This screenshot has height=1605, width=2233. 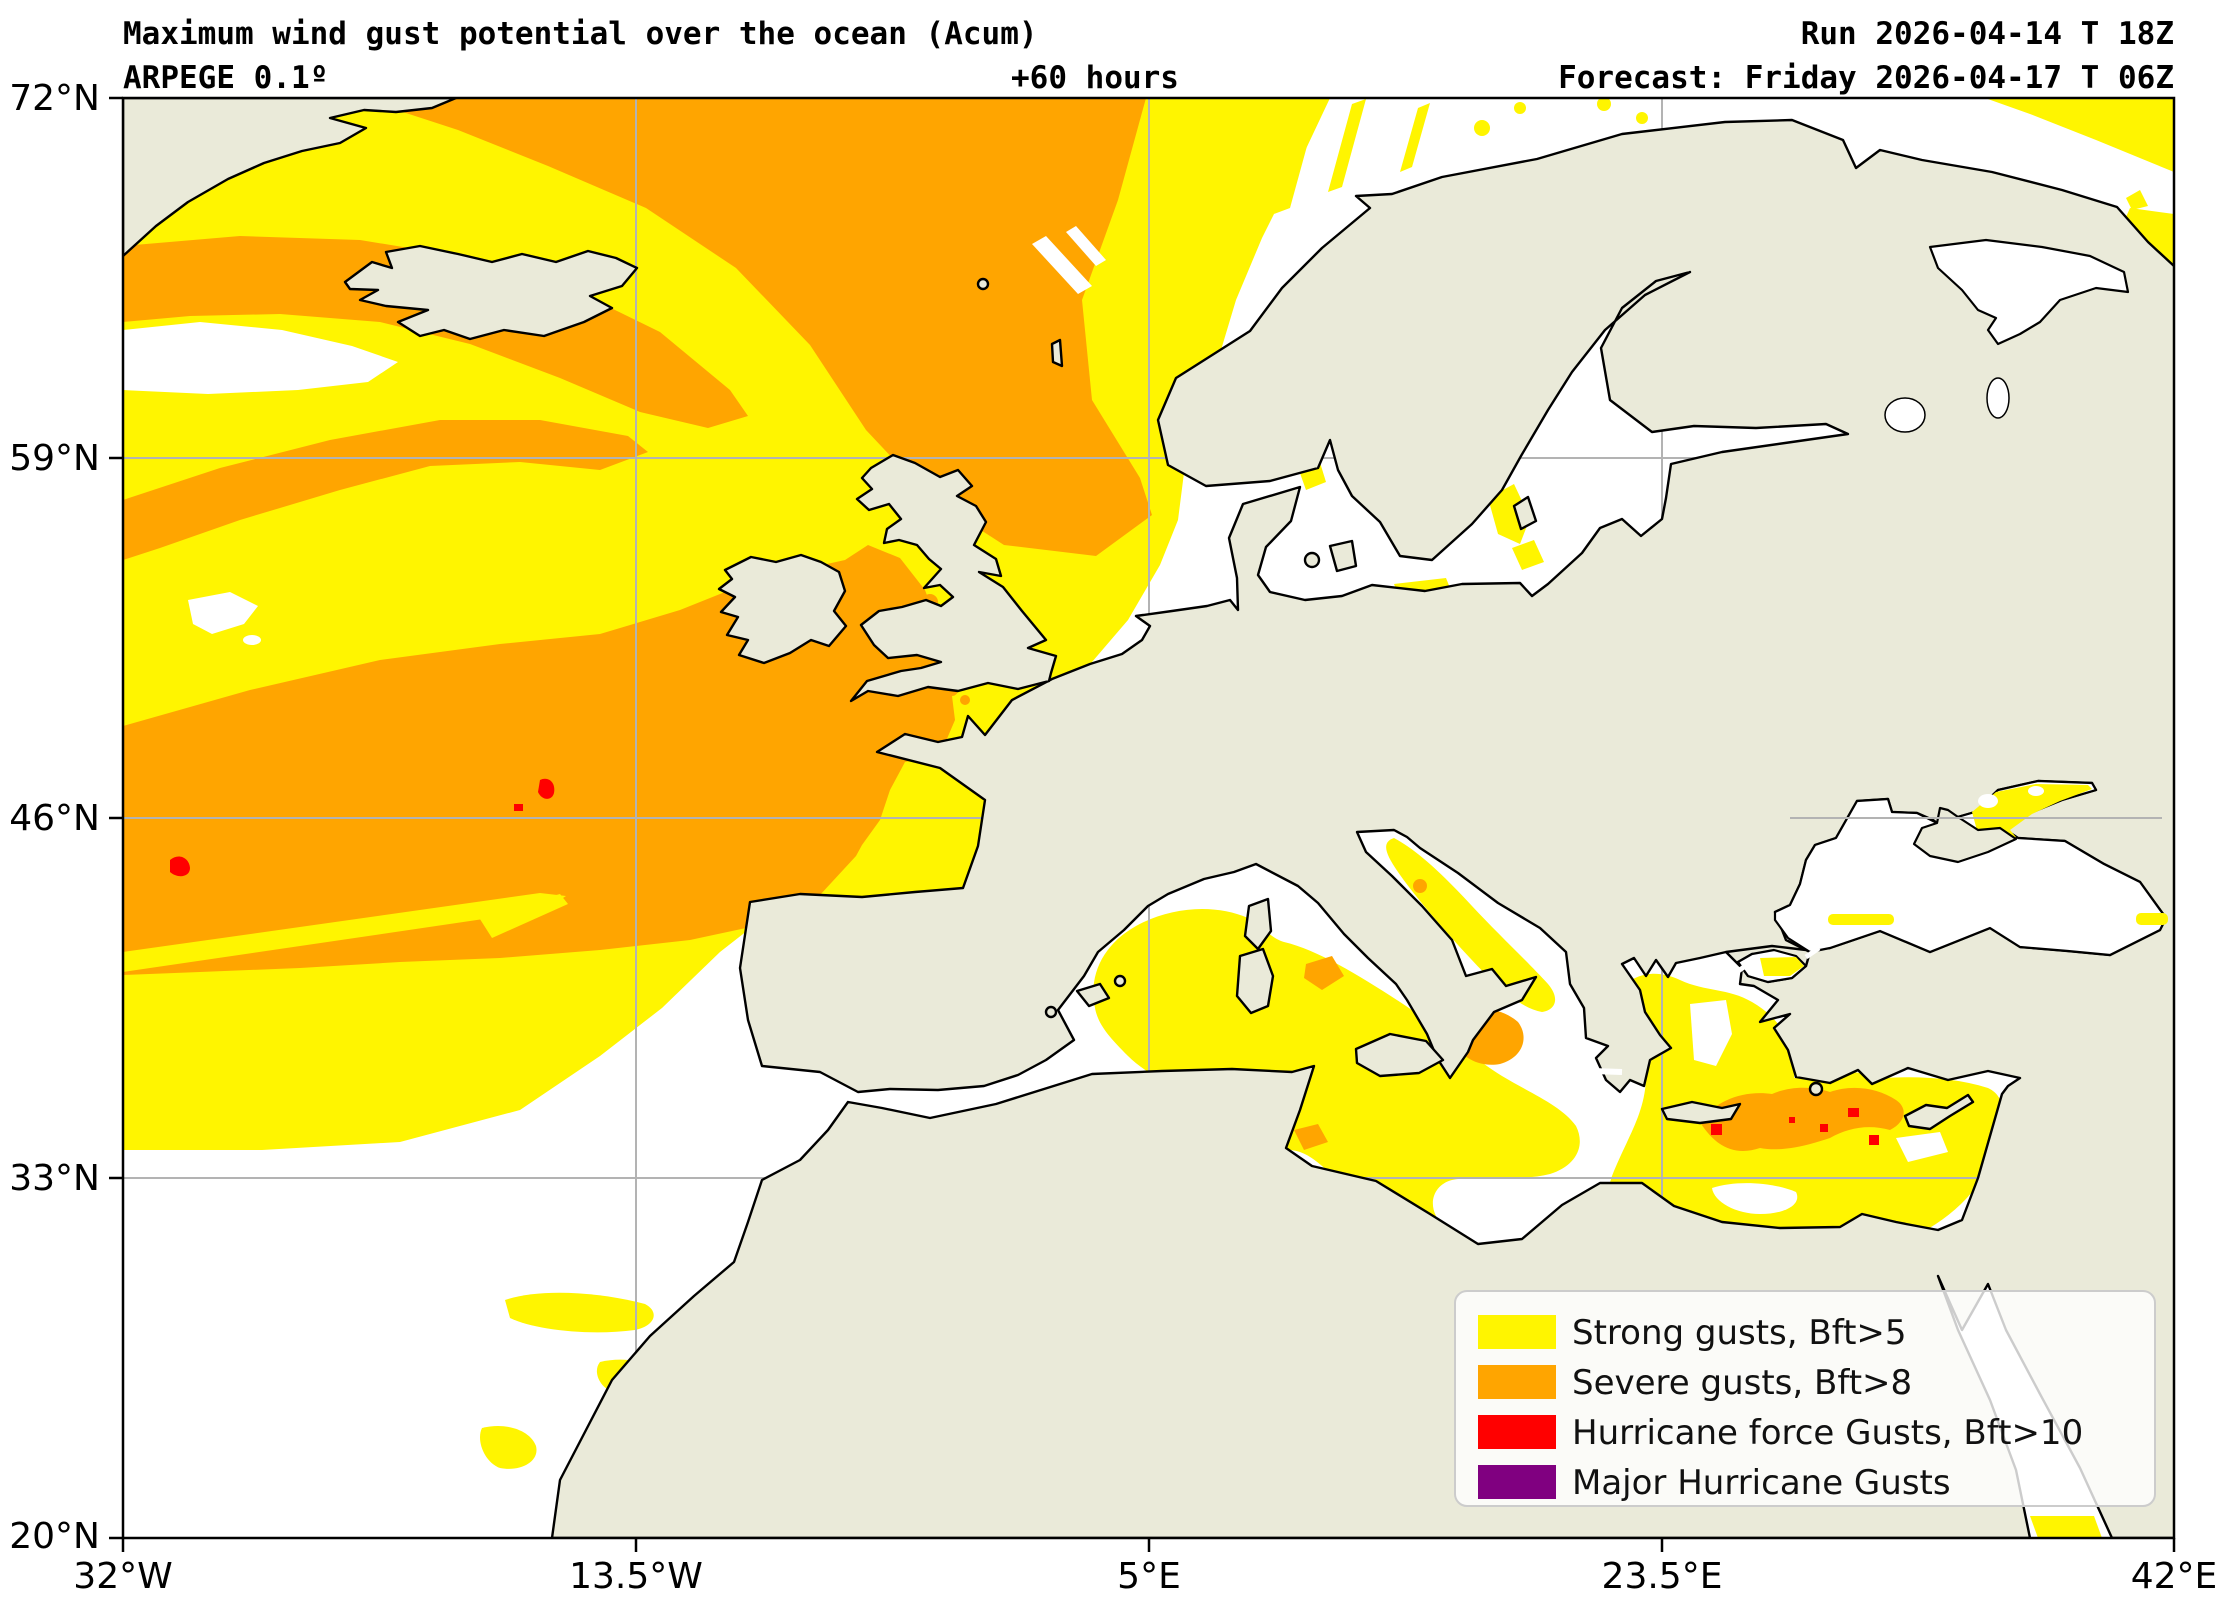 What do you see at coordinates (983, 284) in the screenshot?
I see `island-faroe` at bounding box center [983, 284].